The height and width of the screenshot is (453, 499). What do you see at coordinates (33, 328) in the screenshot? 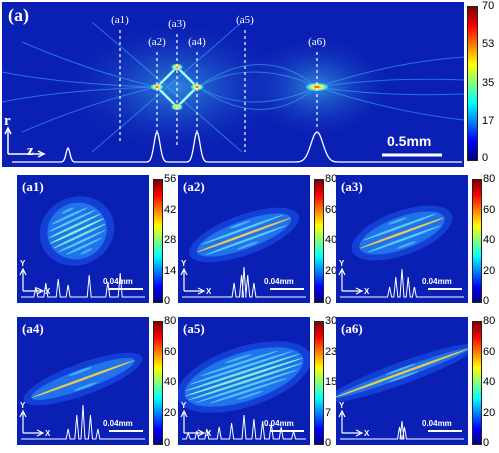
I see `subpanel-label: (a4)` at bounding box center [33, 328].